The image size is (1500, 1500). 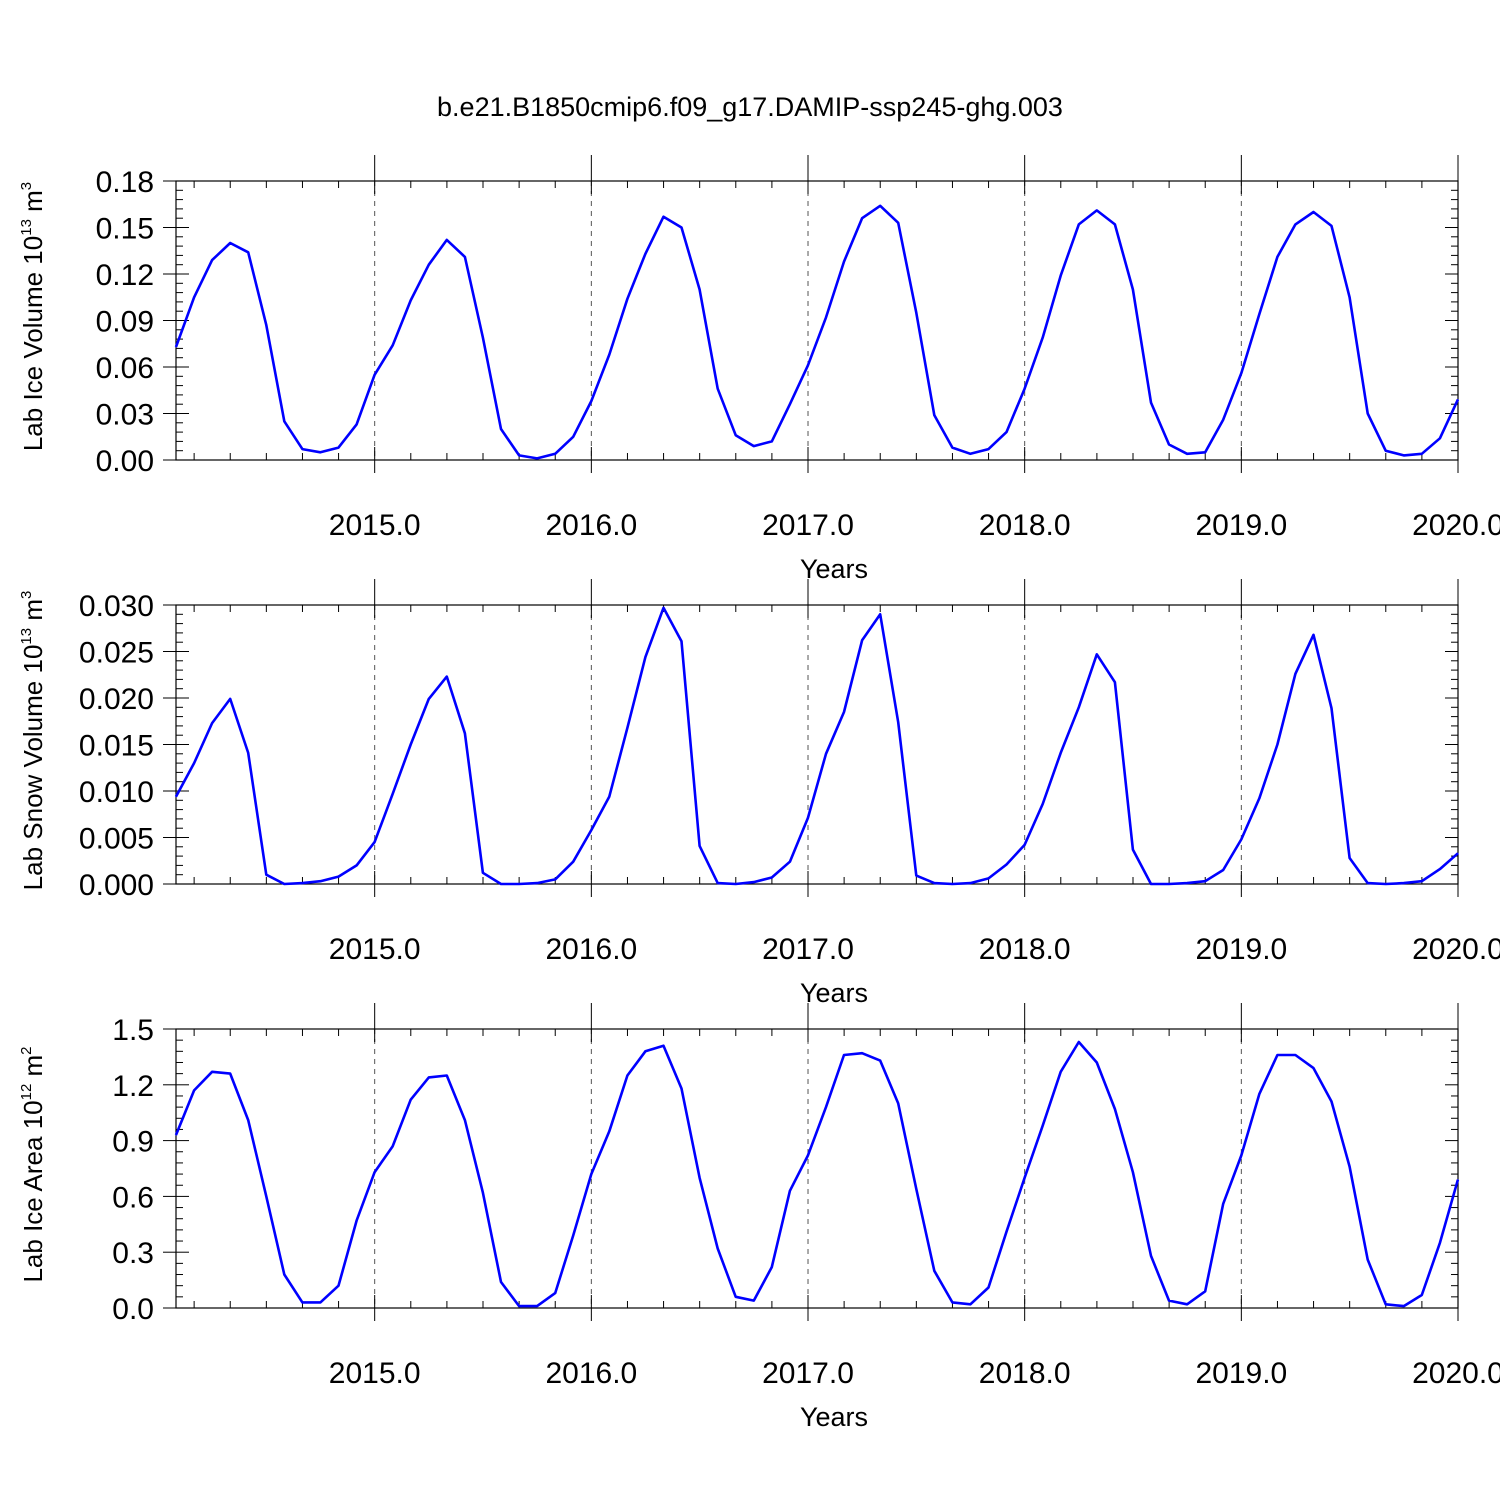 What do you see at coordinates (1241, 1373) in the screenshot?
I see `x-tick-label: 2019.0` at bounding box center [1241, 1373].